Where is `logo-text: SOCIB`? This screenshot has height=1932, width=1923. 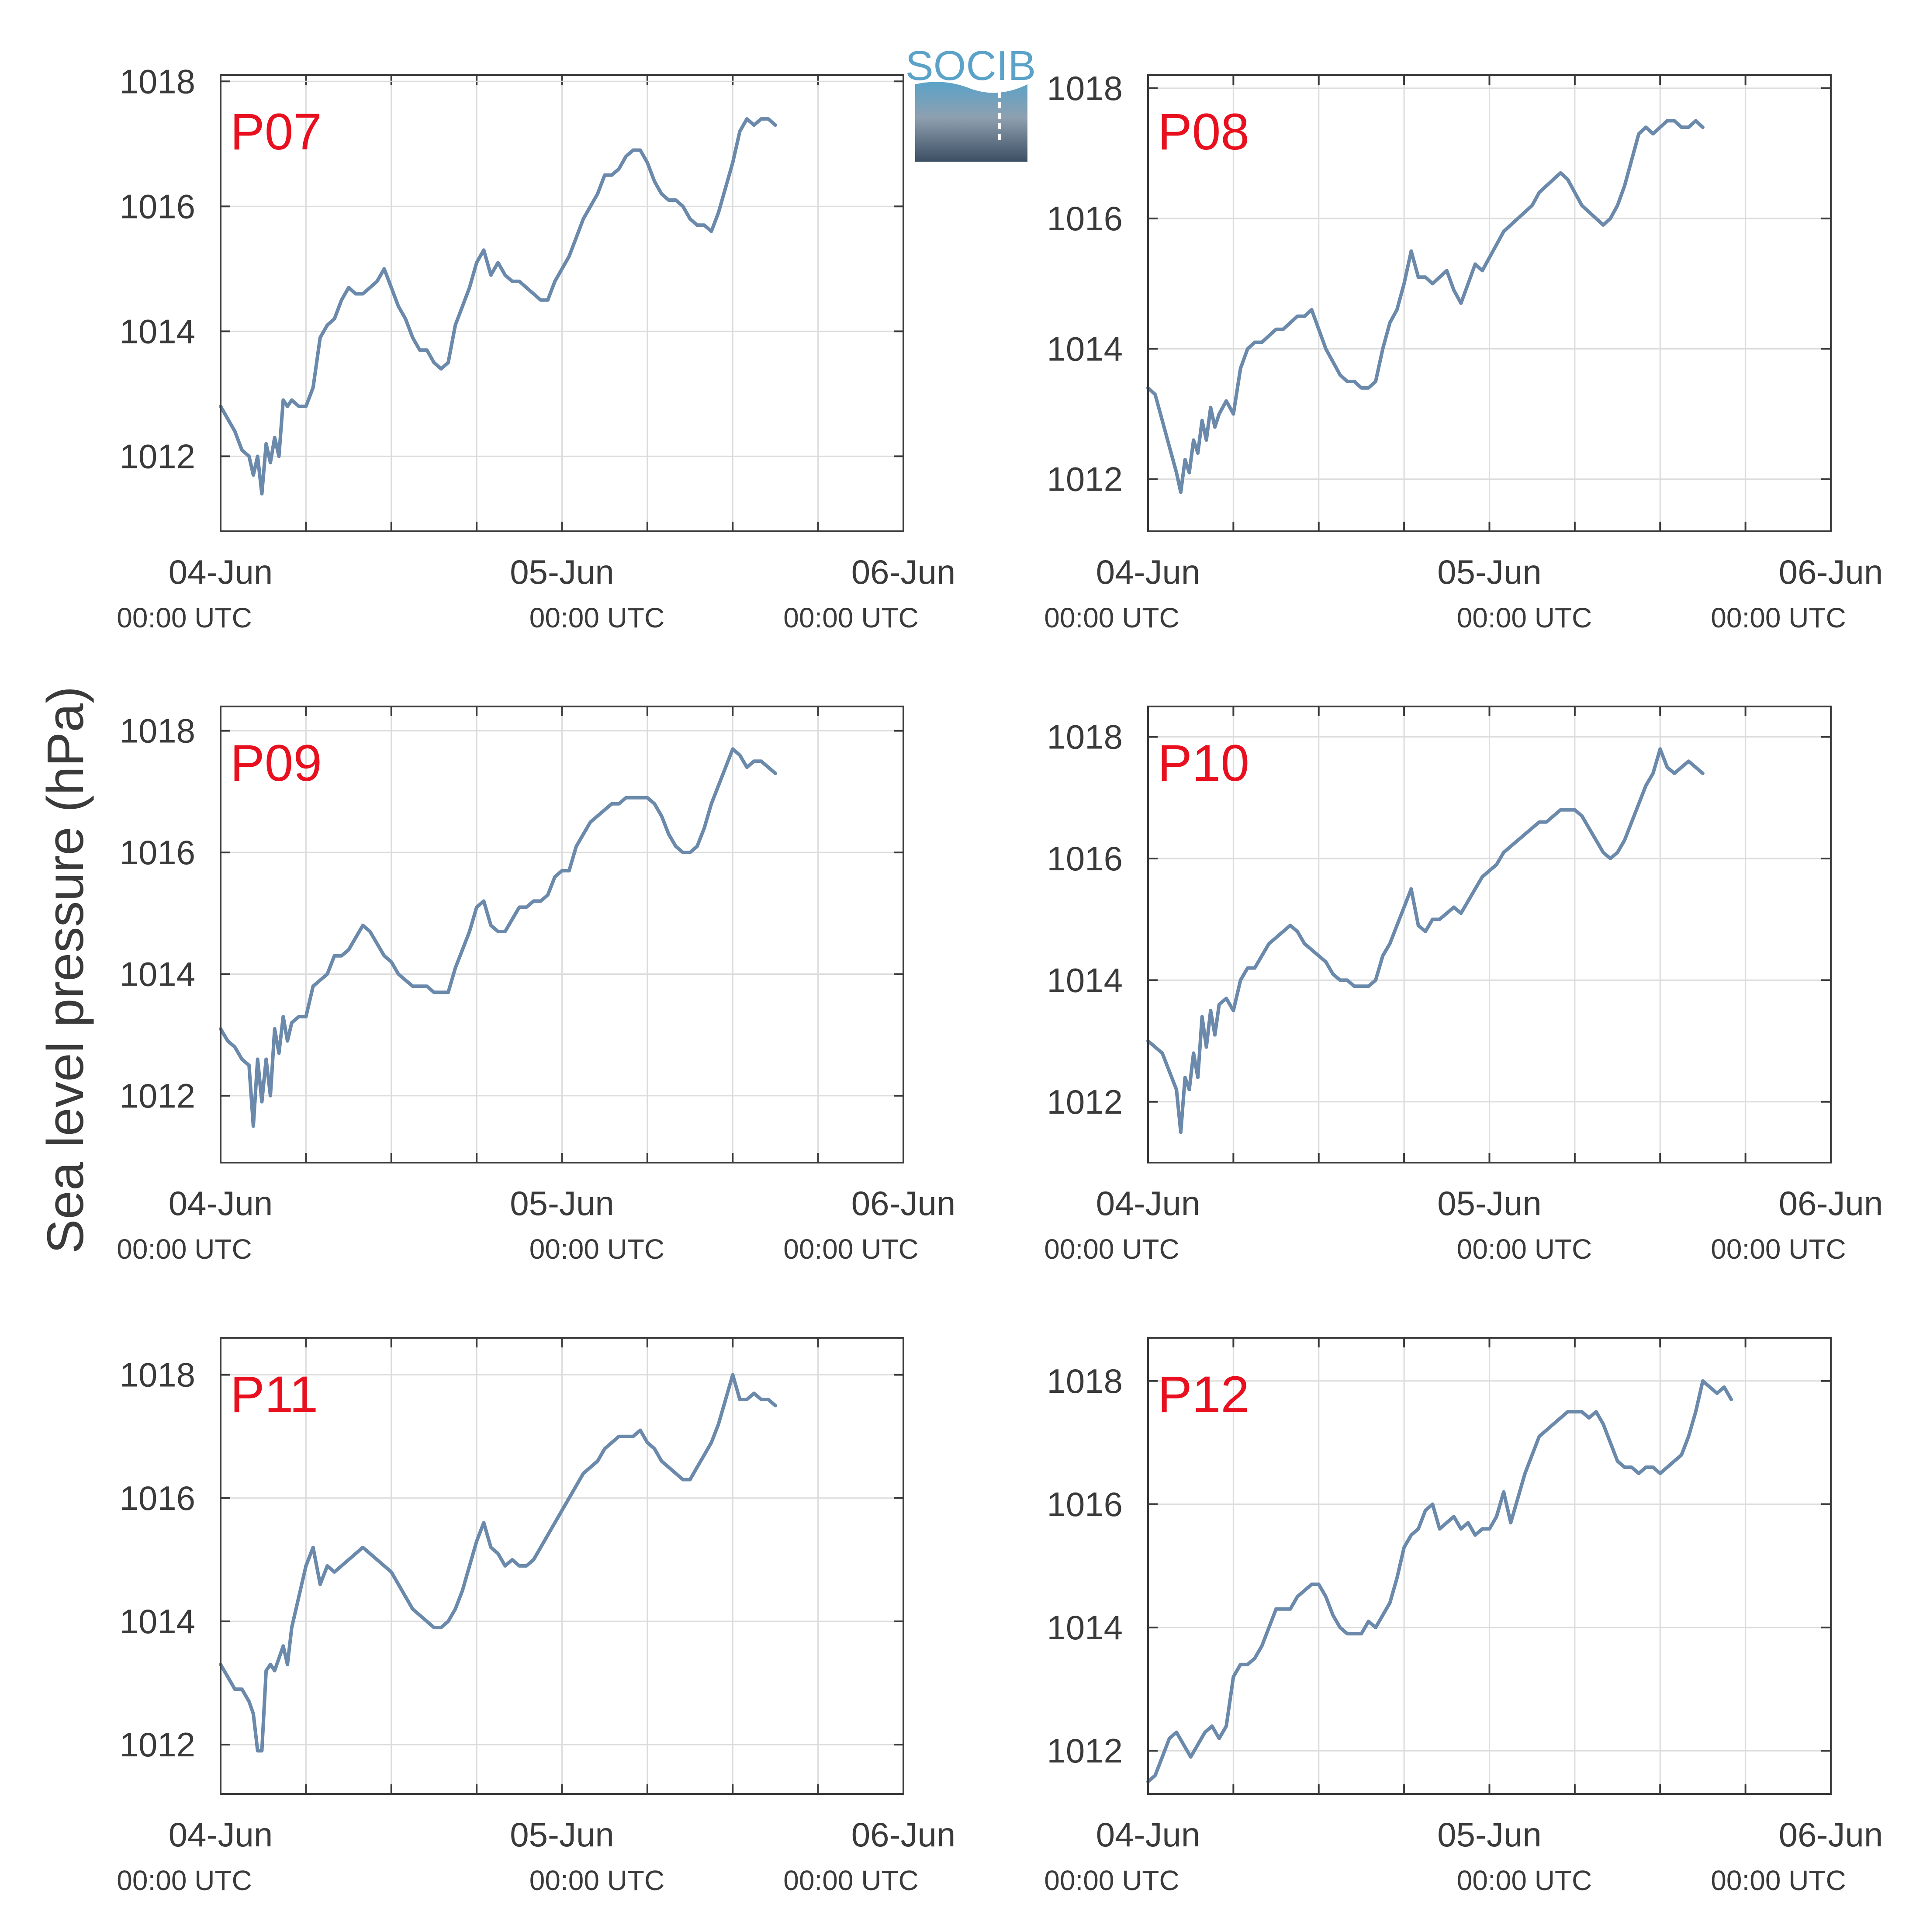 logo-text: SOCIB is located at coordinates (971, 65).